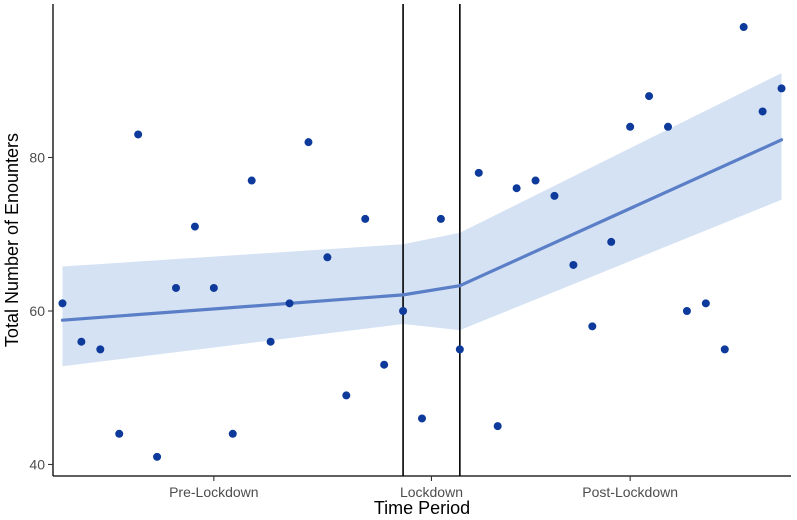  What do you see at coordinates (422, 508) in the screenshot?
I see `x-axis-title: Time Period` at bounding box center [422, 508].